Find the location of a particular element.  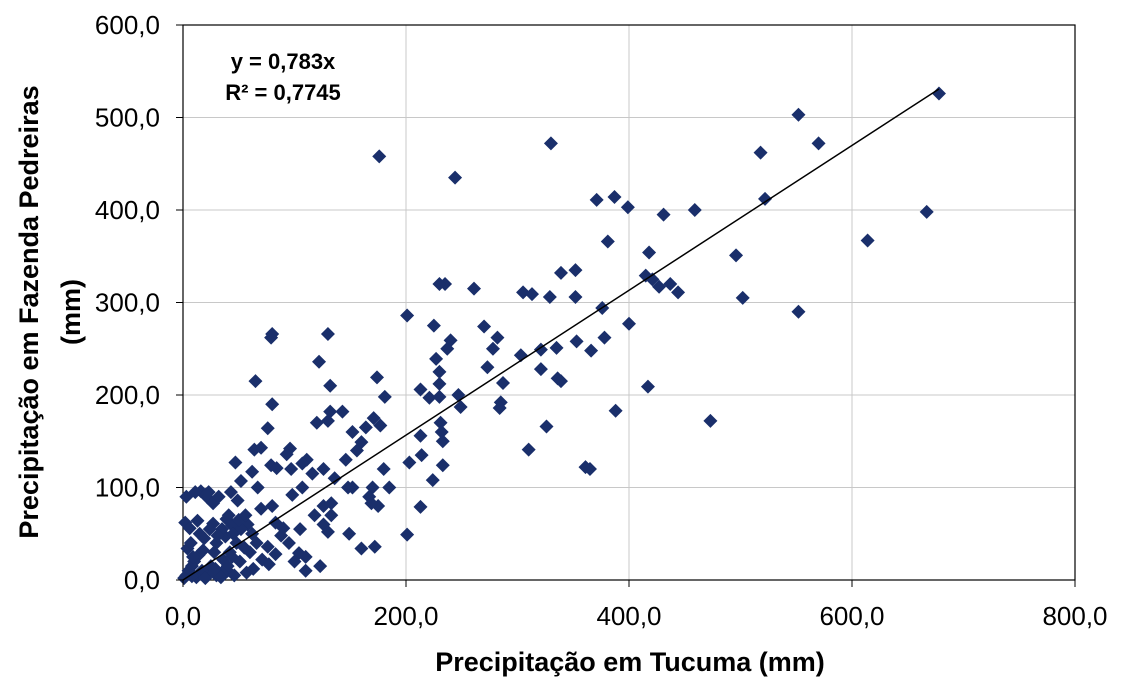

x-tick-label: 400,0 is located at coordinates (628, 616).